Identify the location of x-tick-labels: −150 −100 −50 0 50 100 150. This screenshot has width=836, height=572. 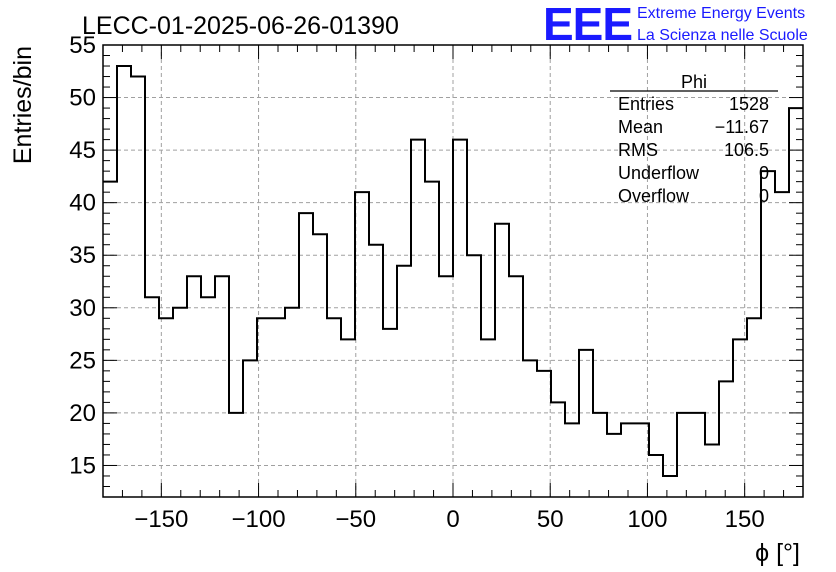
(449, 519).